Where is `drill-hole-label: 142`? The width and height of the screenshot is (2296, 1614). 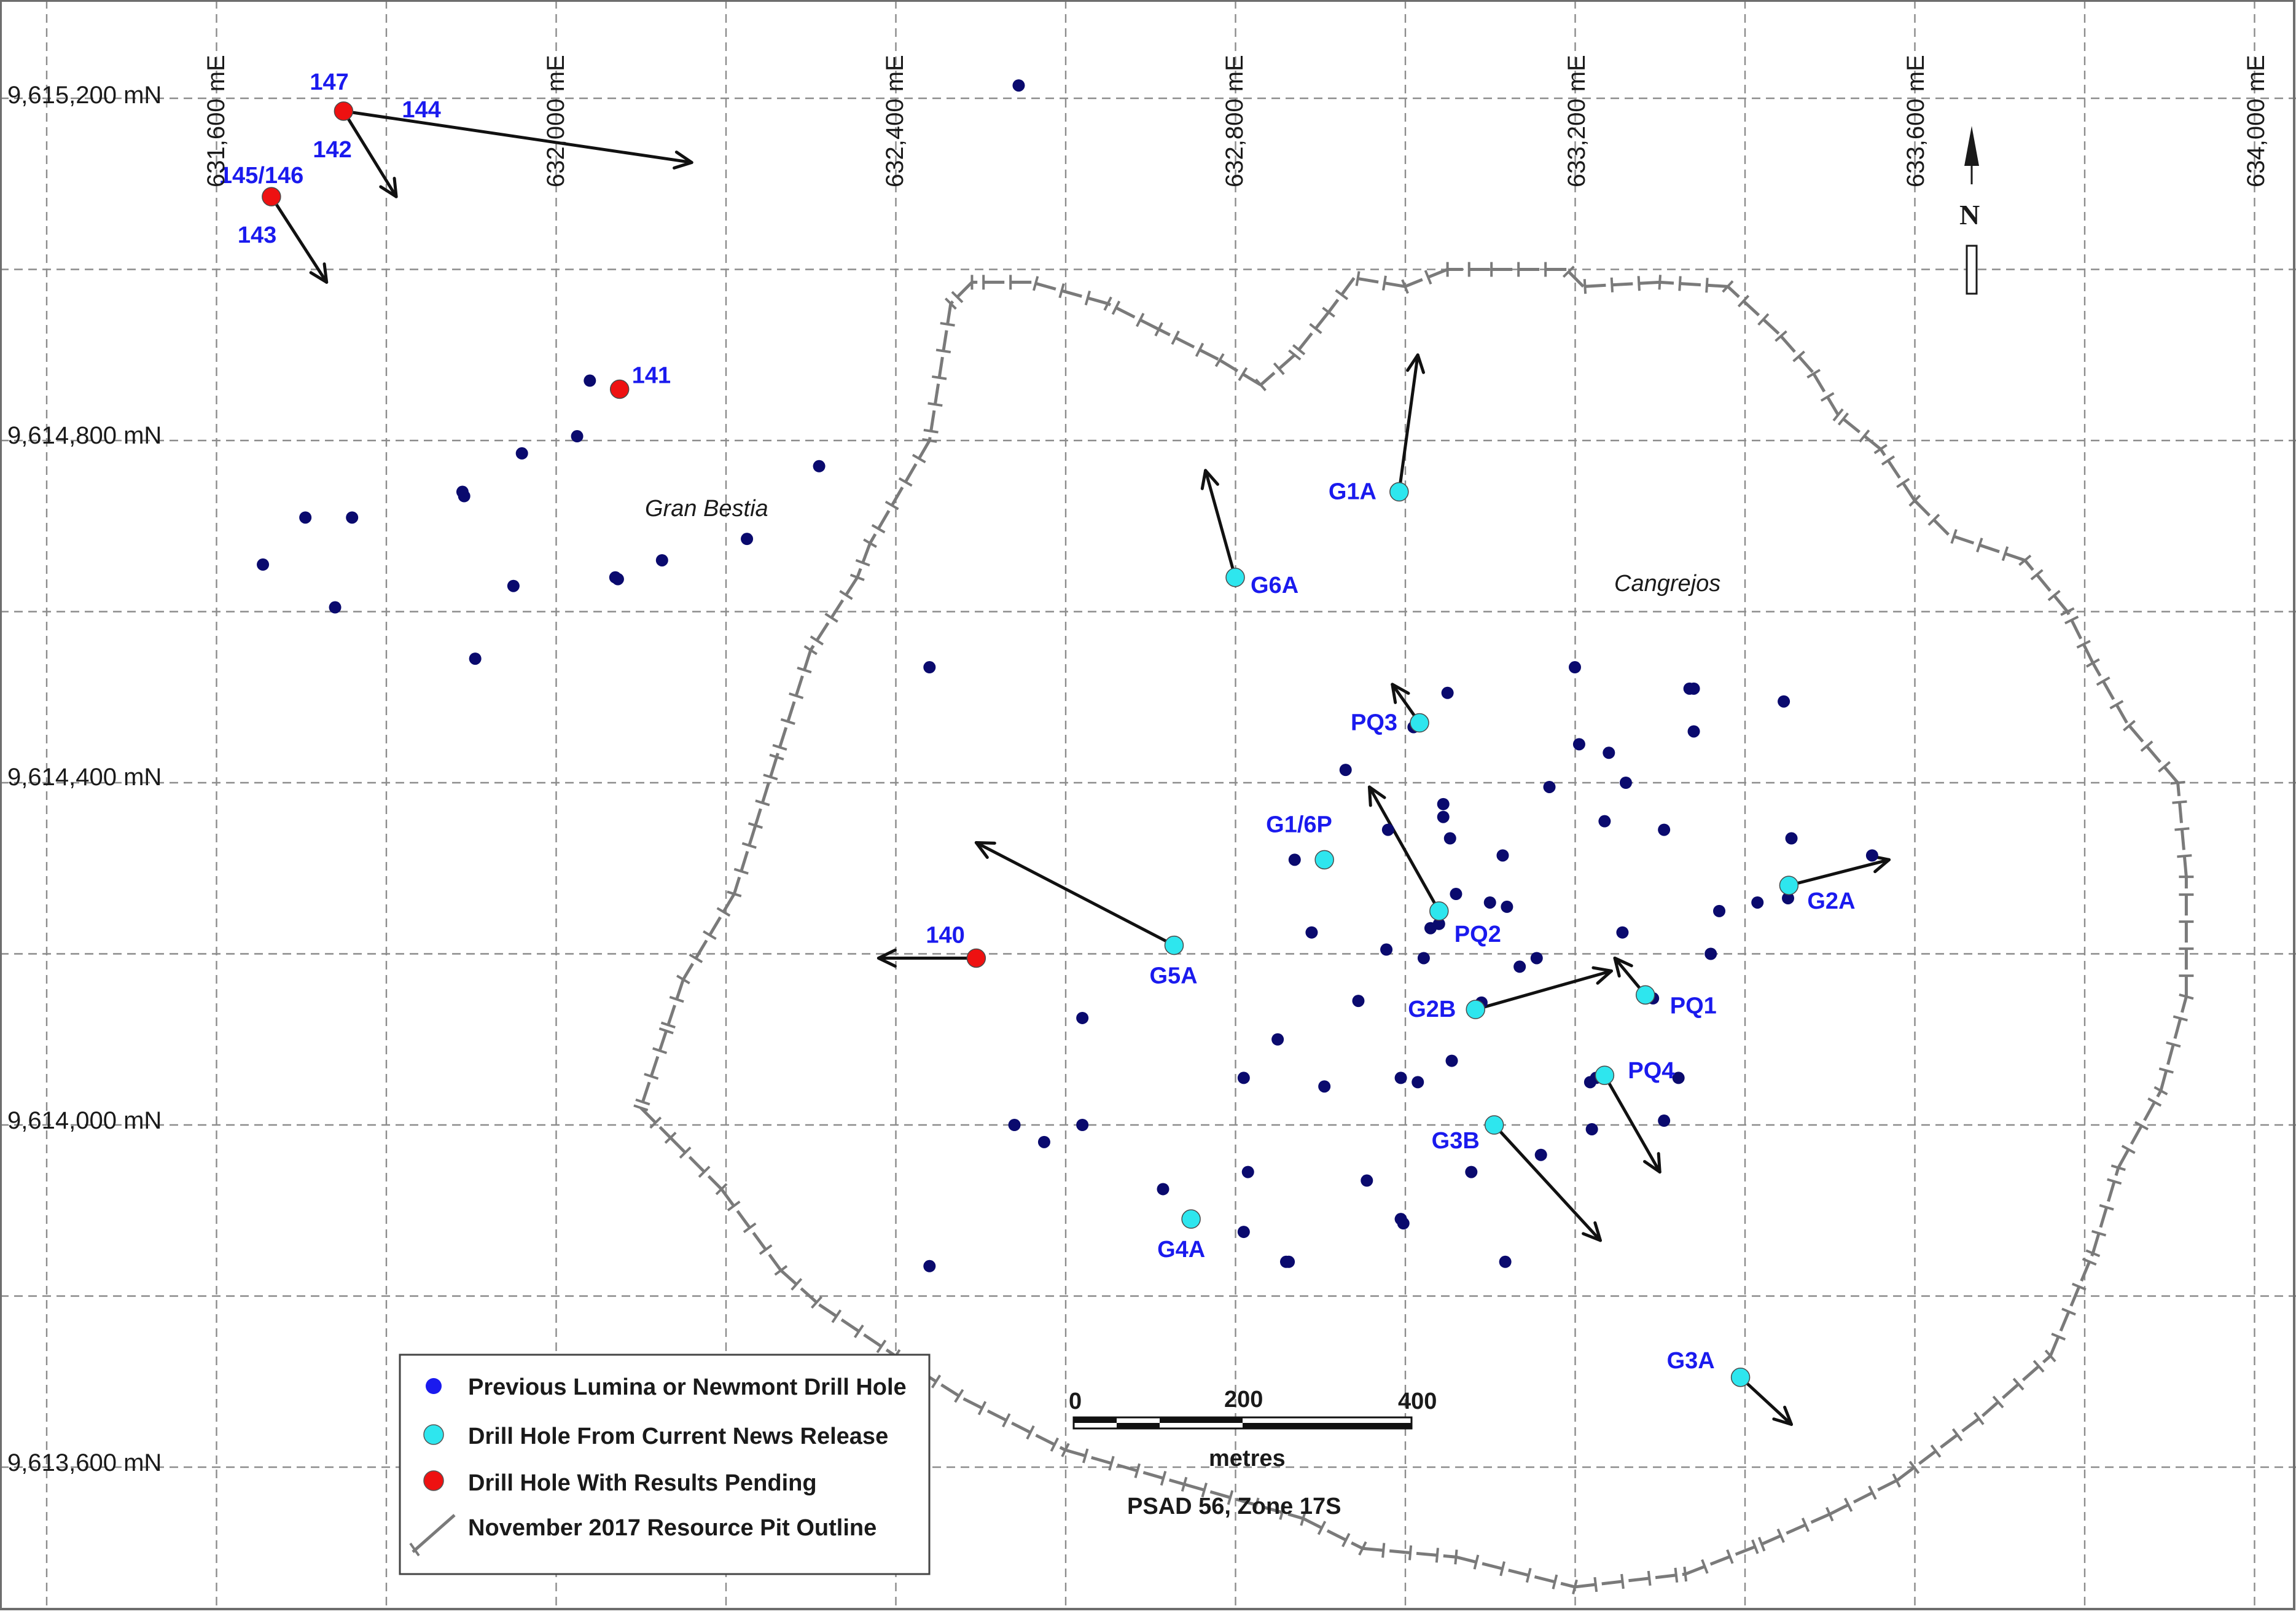 drill-hole-label: 142 is located at coordinates (332, 150).